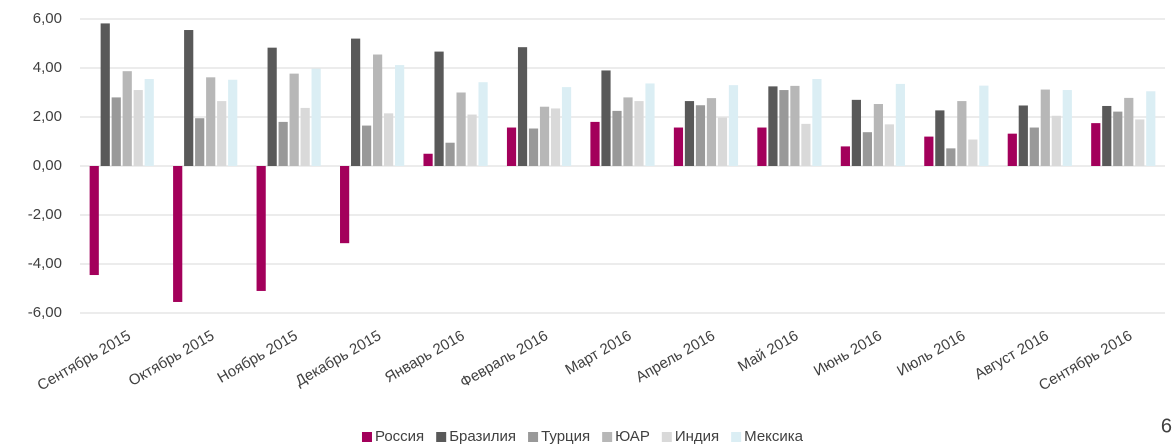 Image resolution: width=1172 pixels, height=447 pixels. What do you see at coordinates (47, 18) in the screenshot?
I see `y-tick-label: 6,00` at bounding box center [47, 18].